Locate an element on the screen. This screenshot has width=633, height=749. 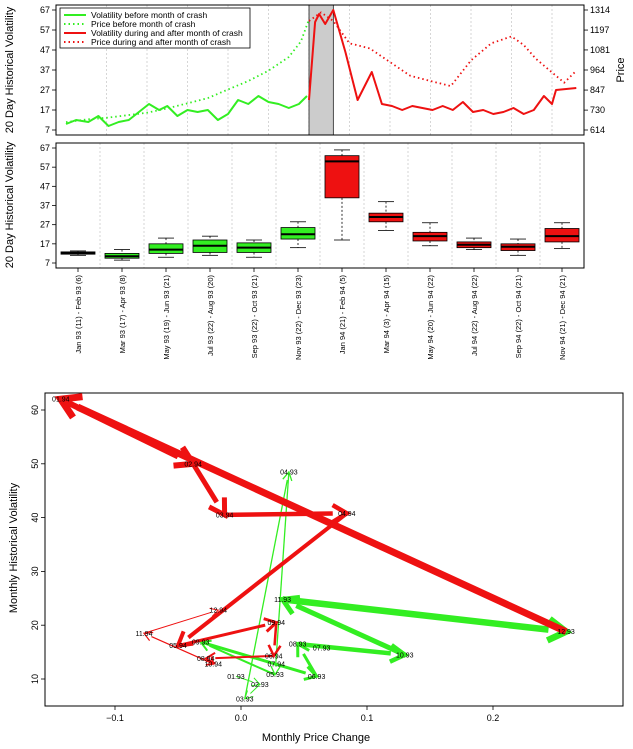
y-tick-label: 7 is located at coordinates (47, 130).